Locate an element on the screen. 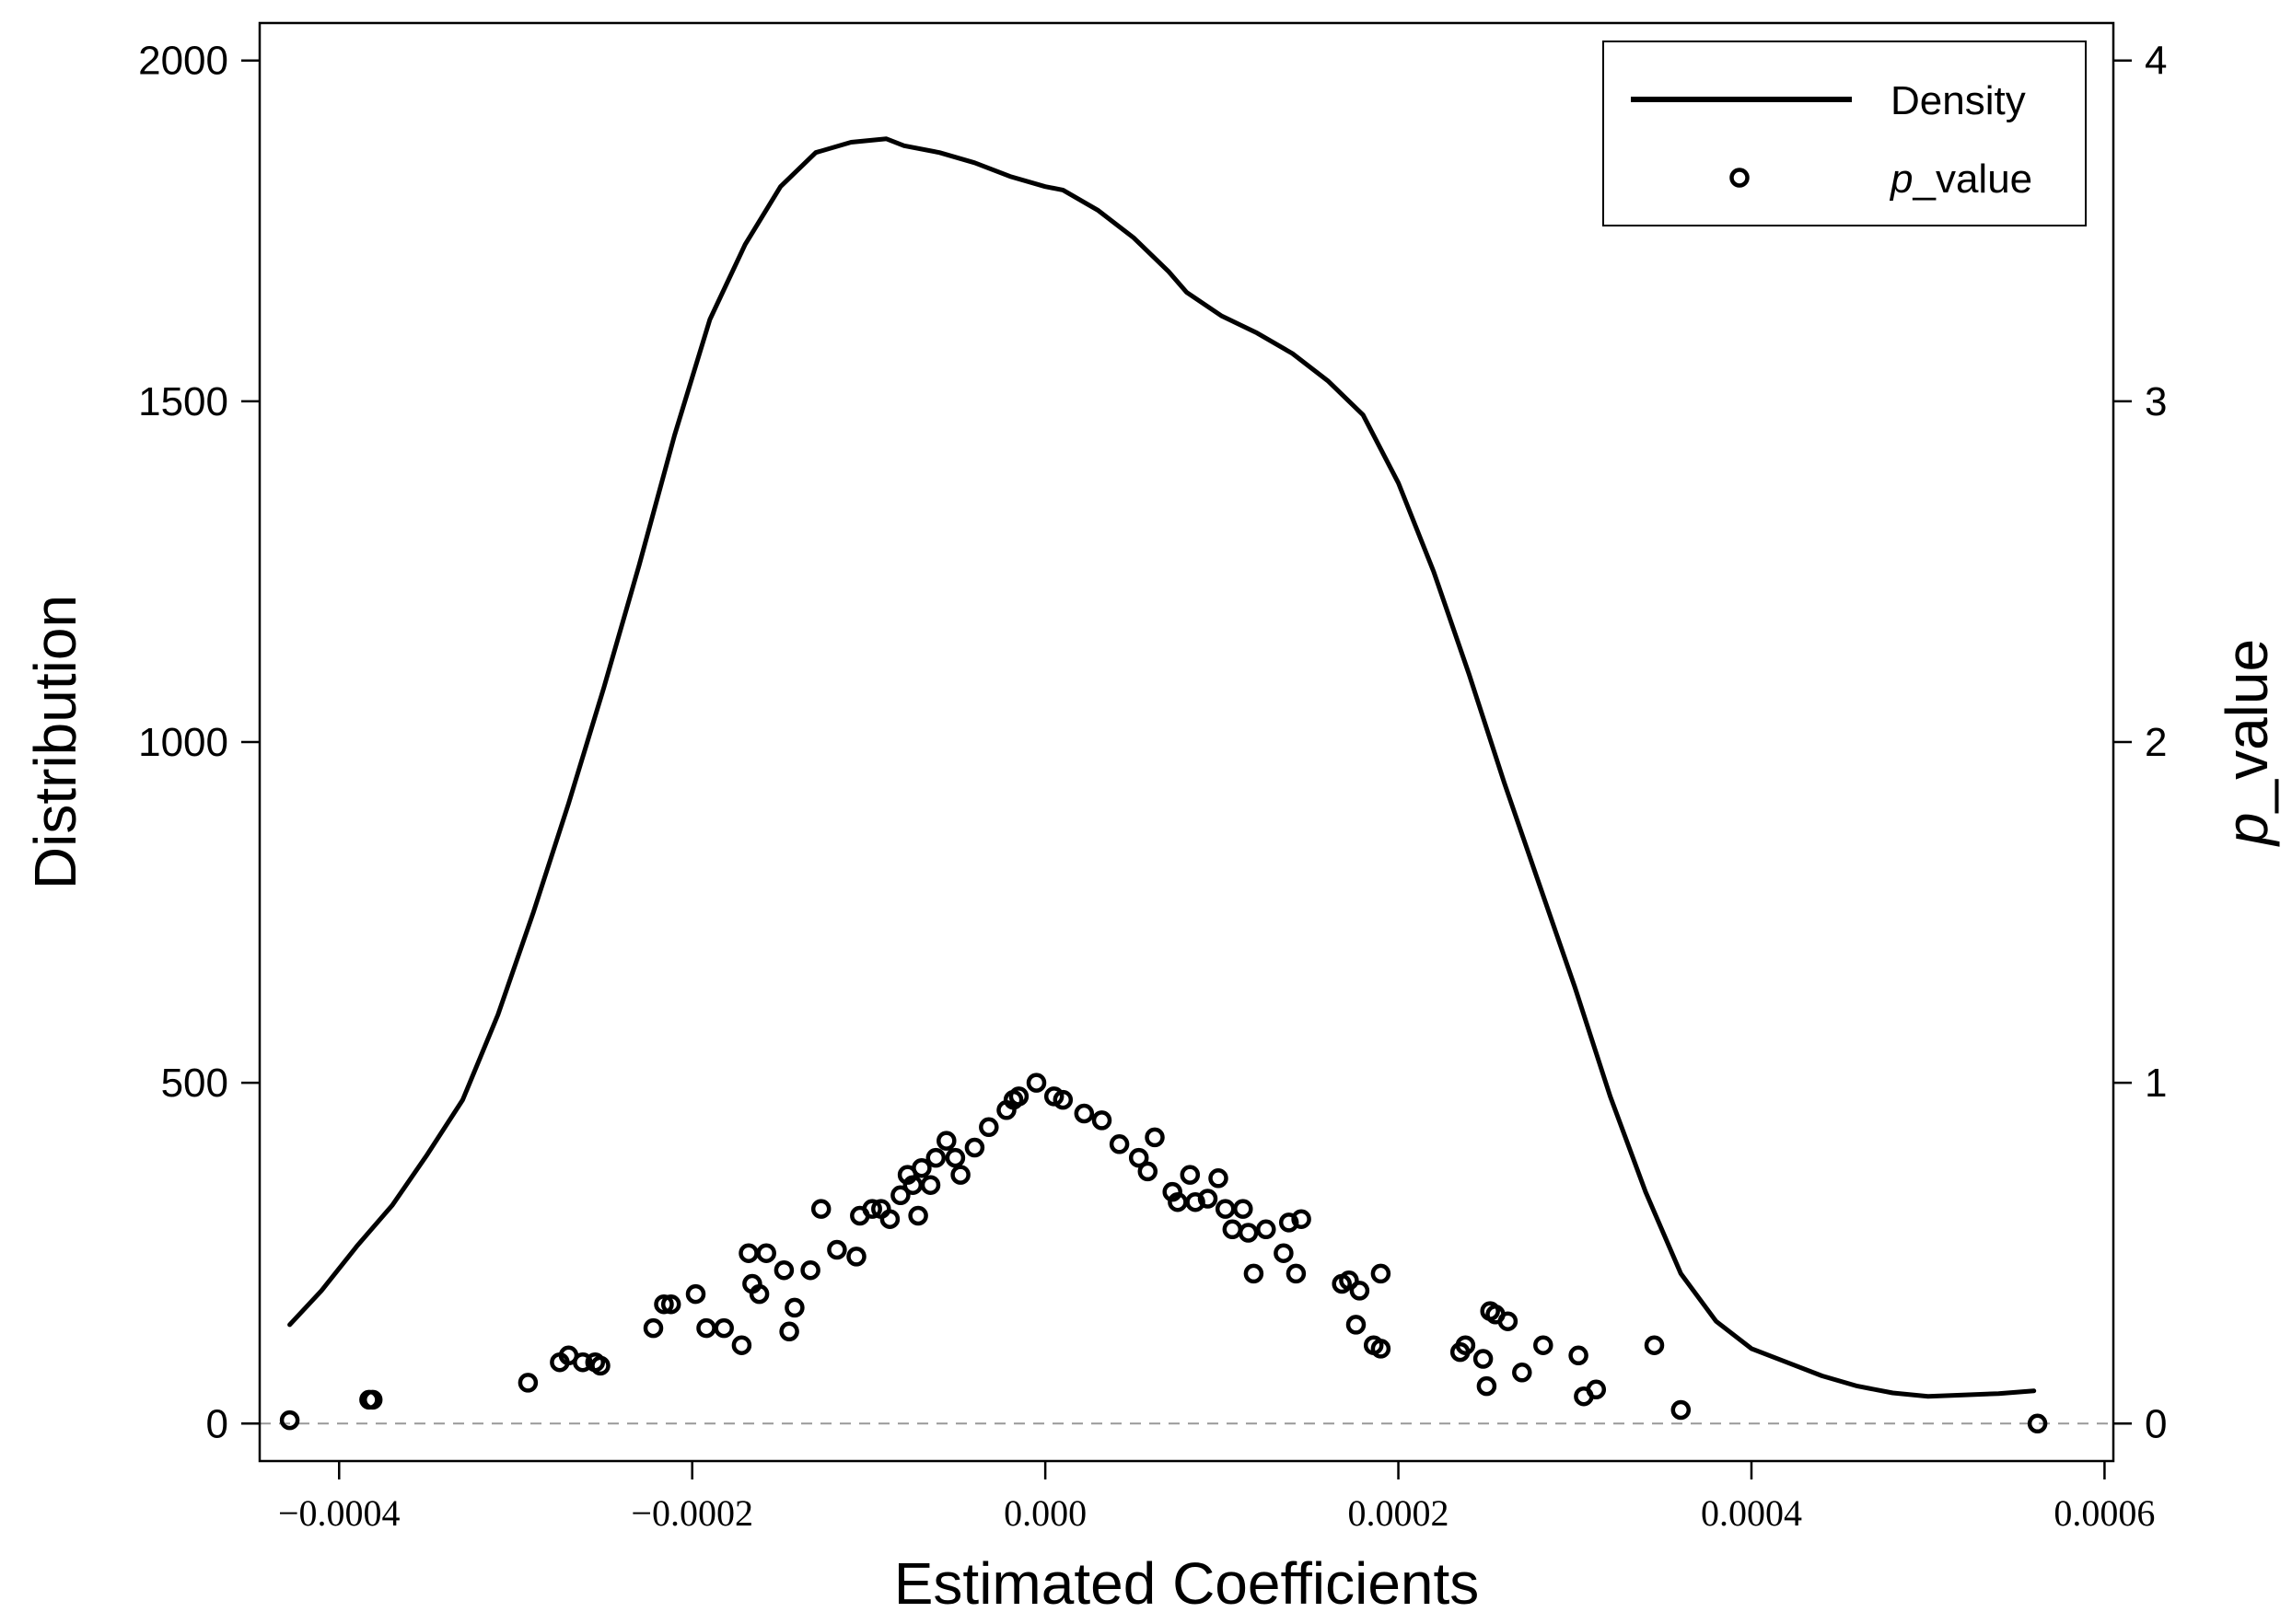 The width and height of the screenshot is (2292, 1624). legend-box is located at coordinates (1844, 133).